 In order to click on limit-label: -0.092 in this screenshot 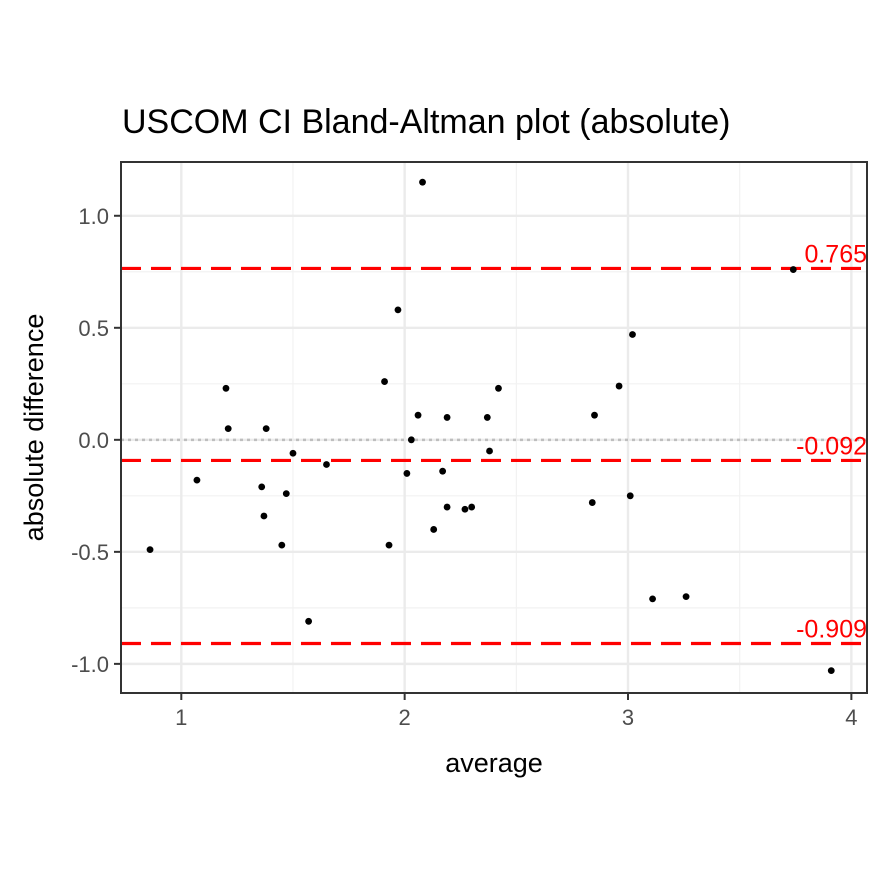, I will do `click(831, 446)`.